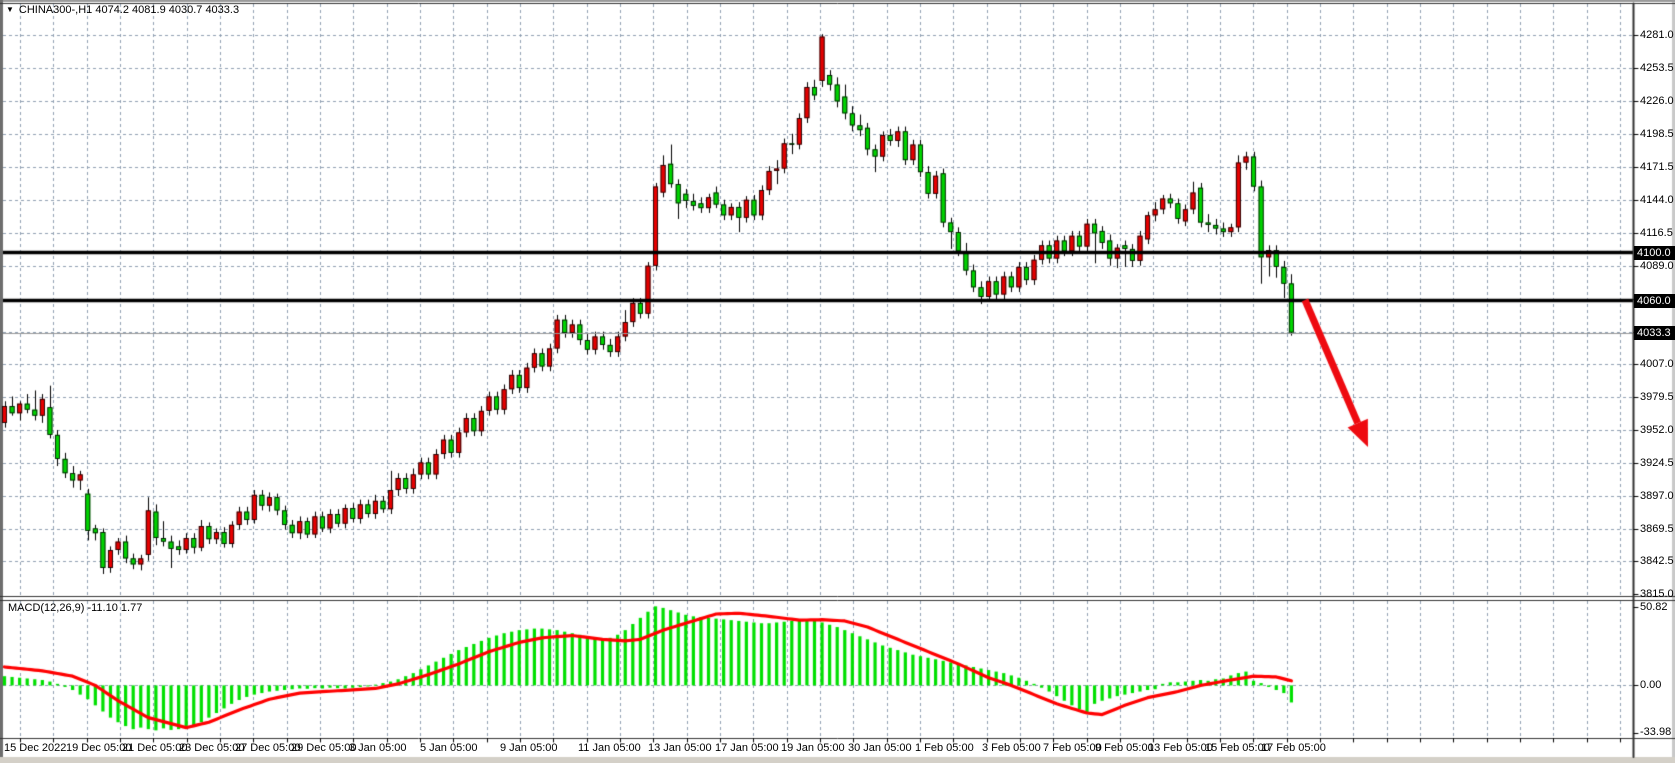 The image size is (1675, 763). What do you see at coordinates (1124, 748) in the screenshot?
I see `time-tick-label: 9 Feb 05:00` at bounding box center [1124, 748].